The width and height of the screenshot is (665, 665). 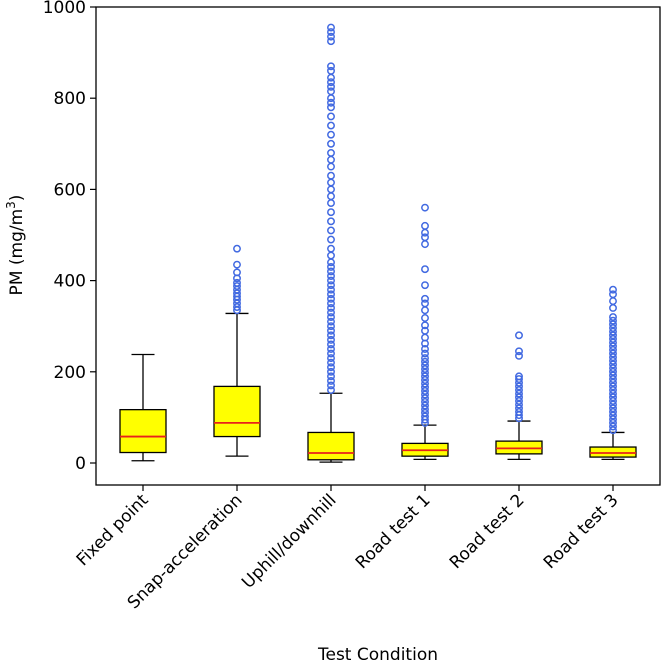 What do you see at coordinates (17, 198) in the screenshot?
I see `y-axis-label-close: )` at bounding box center [17, 198].